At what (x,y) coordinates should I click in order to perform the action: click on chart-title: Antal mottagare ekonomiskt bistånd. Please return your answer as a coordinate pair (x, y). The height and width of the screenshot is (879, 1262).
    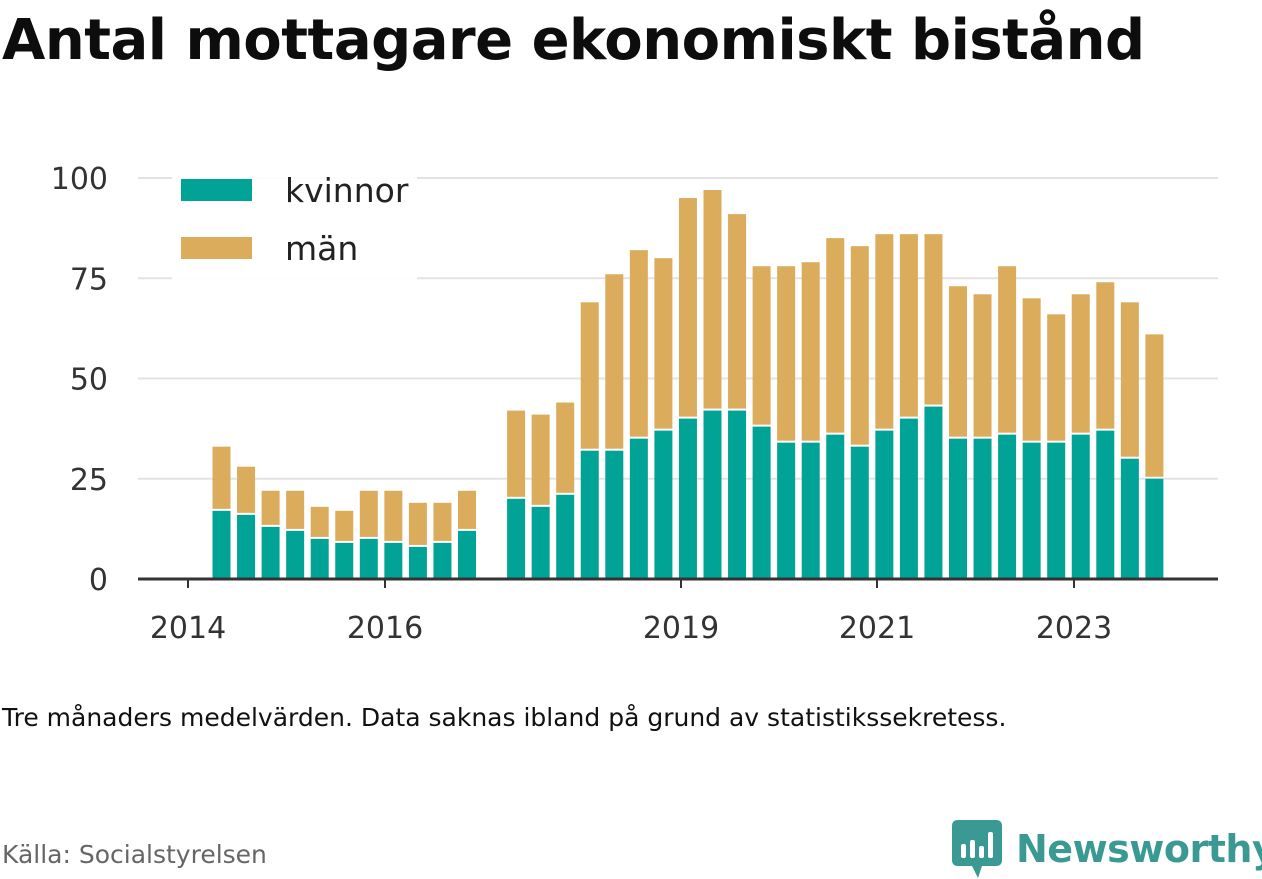
    Looking at the image, I should click on (573, 40).